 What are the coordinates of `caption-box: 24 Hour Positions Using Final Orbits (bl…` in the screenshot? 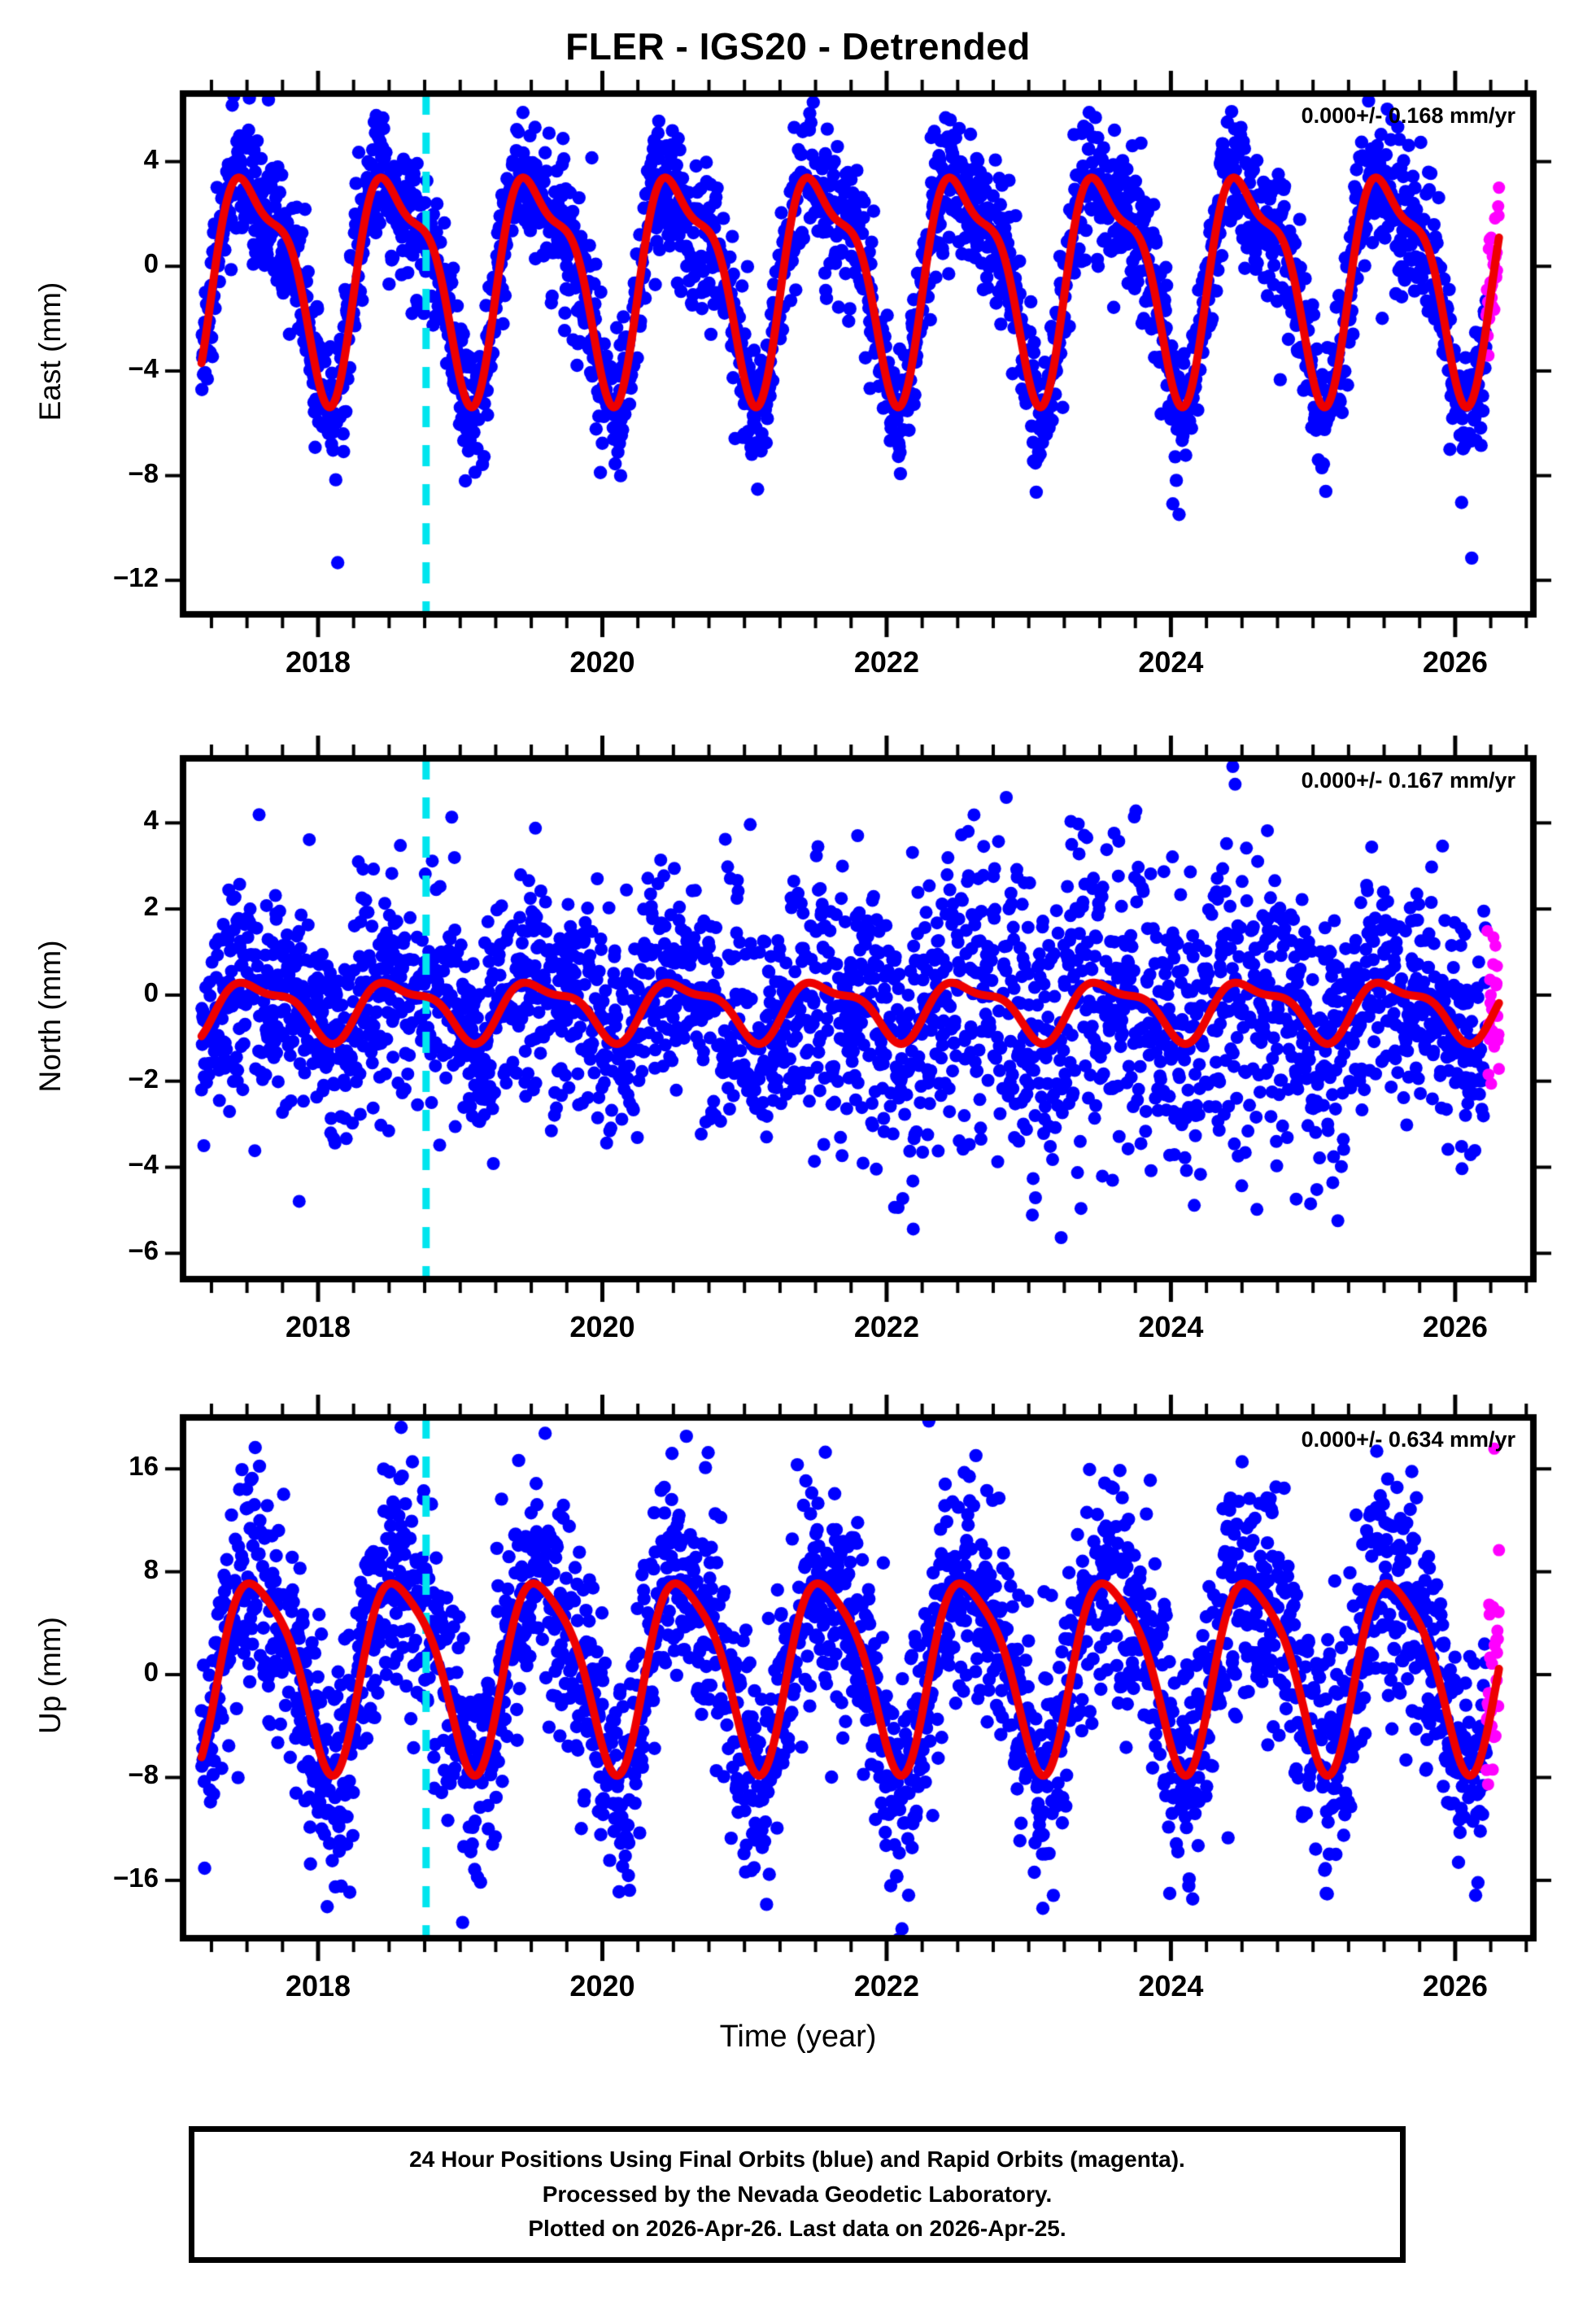 It's located at (797, 2194).